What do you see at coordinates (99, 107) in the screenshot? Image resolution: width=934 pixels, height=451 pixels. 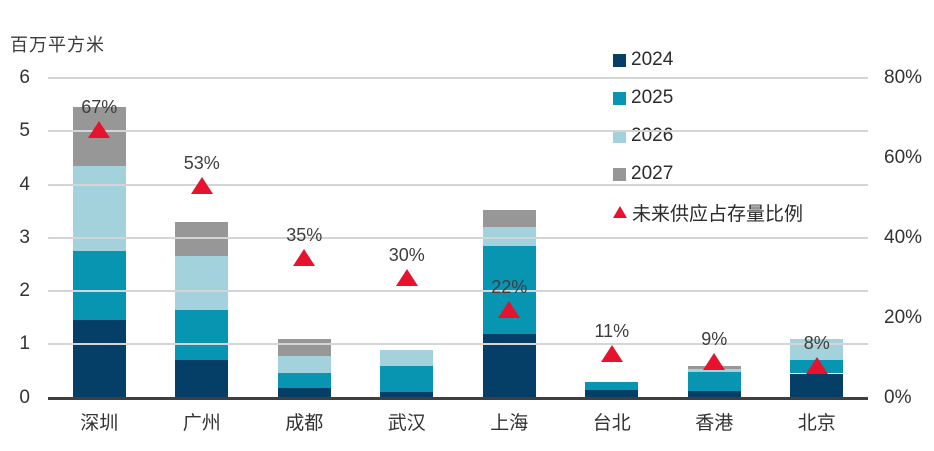 I see `pct-label: 67%` at bounding box center [99, 107].